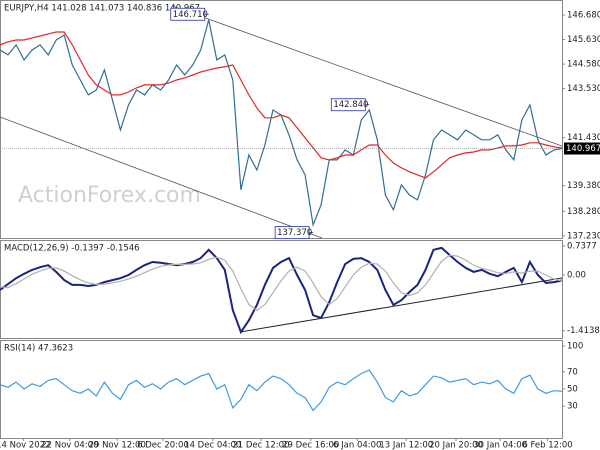 The image size is (600, 450). I want to click on y-tick-label: 30, so click(572, 407).